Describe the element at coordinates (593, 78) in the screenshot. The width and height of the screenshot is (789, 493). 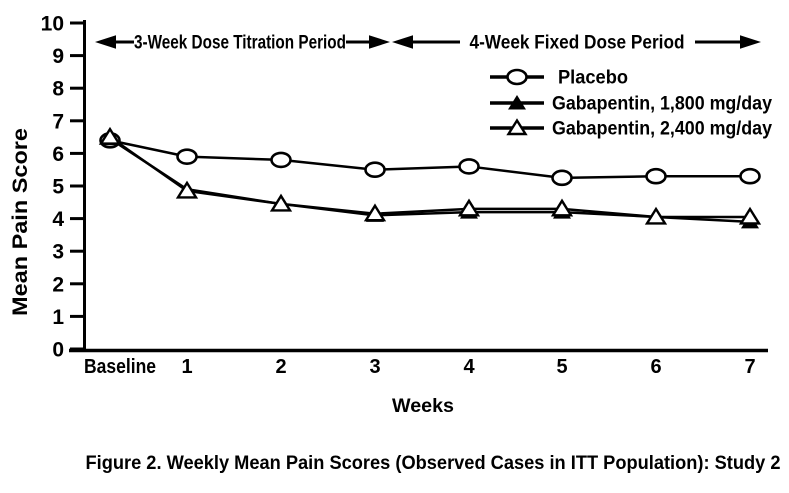
I see `legend-label-placebo: Placebo` at that location.